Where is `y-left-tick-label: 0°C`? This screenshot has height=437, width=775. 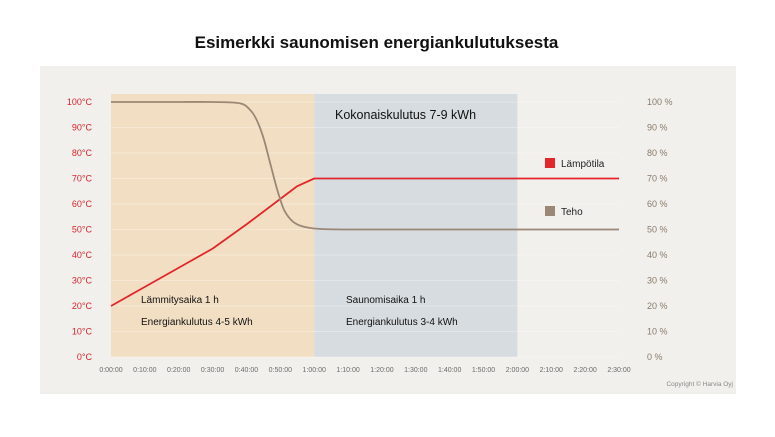 y-left-tick-label: 0°C is located at coordinates (85, 357).